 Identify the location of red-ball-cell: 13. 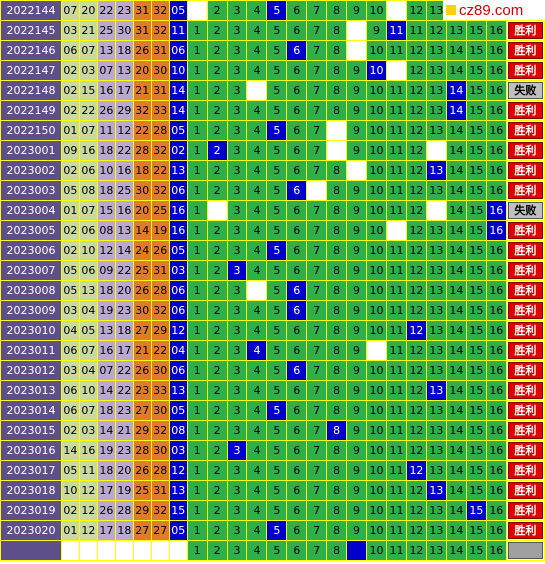
(124, 230).